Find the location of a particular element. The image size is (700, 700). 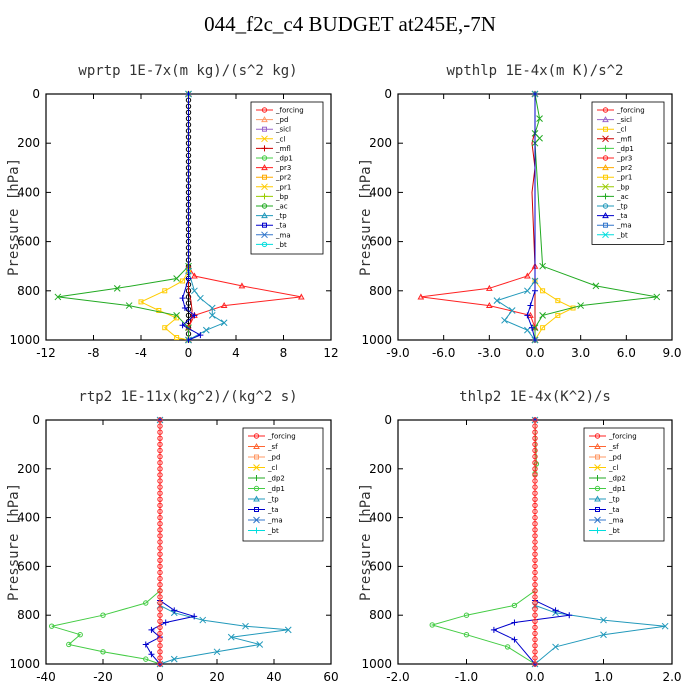

legend-entry: _pr2 is located at coordinates (614, 168).